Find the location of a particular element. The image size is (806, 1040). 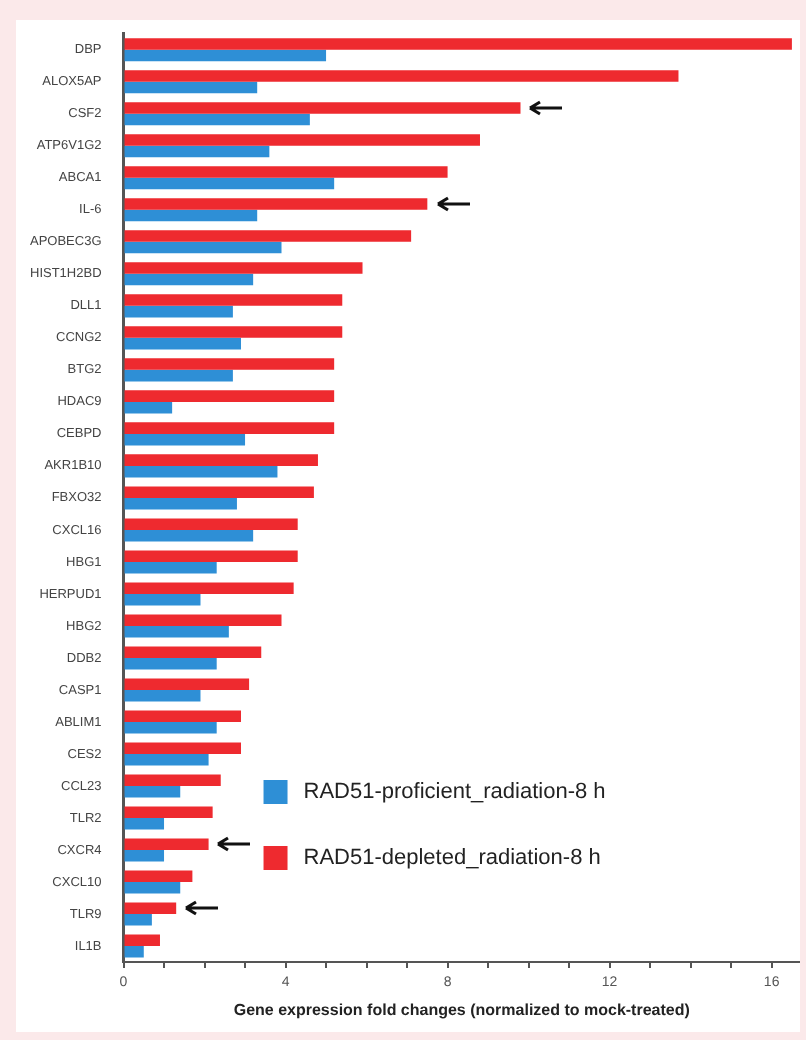

legend-label: RAD51-depleted_radiation-8 h is located at coordinates (452, 858).